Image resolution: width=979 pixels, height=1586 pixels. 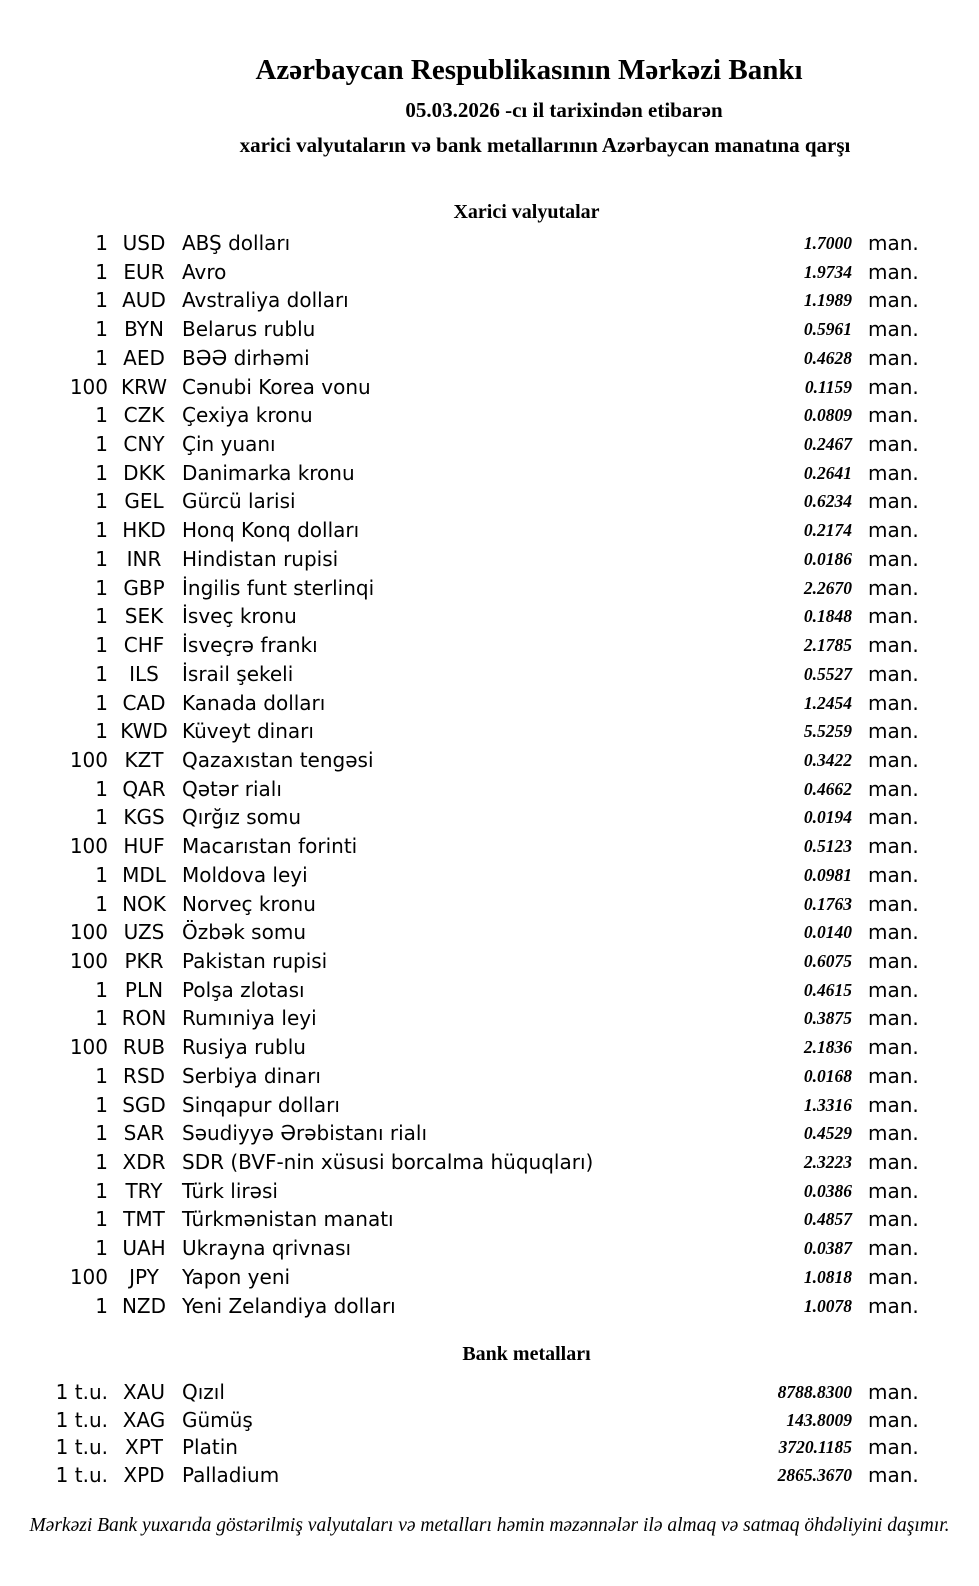 I want to click on currency-row: 1 DKK Danimarka kronu 0.2641 man., so click(x=481, y=473).